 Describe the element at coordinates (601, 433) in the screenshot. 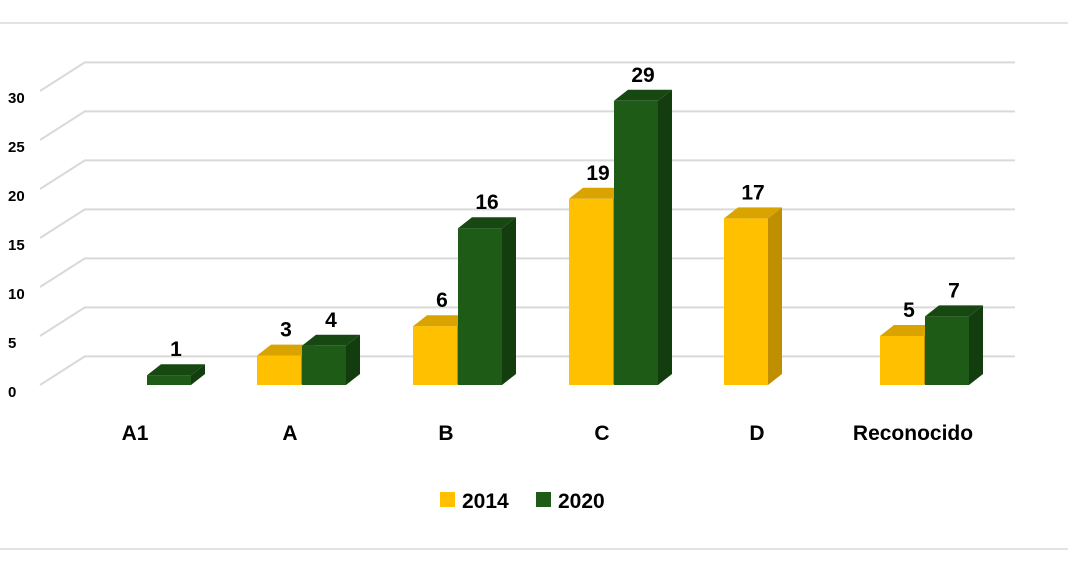

I see `x-category-label: C` at that location.